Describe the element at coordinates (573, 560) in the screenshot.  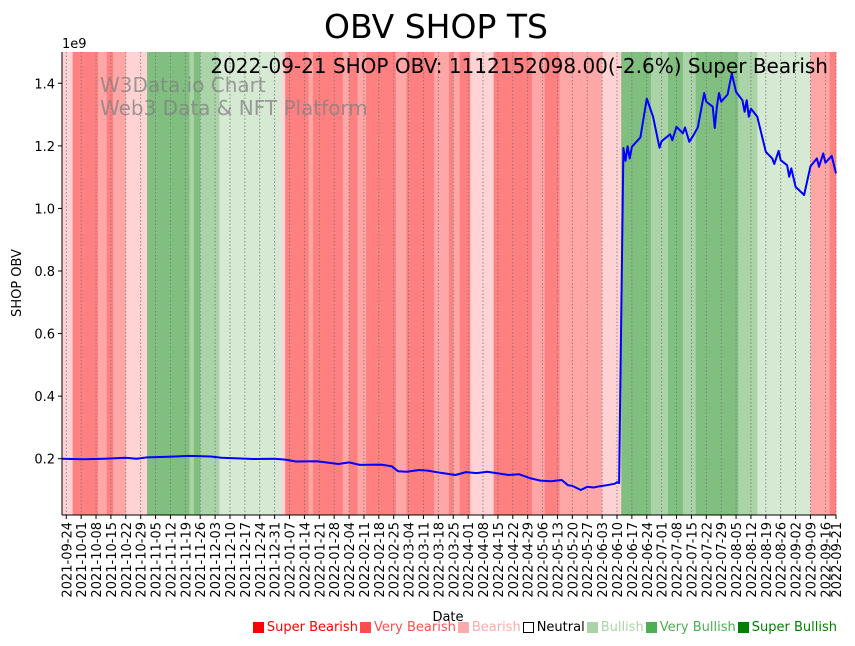
I see `x-tick-label: 2022-05-20` at that location.